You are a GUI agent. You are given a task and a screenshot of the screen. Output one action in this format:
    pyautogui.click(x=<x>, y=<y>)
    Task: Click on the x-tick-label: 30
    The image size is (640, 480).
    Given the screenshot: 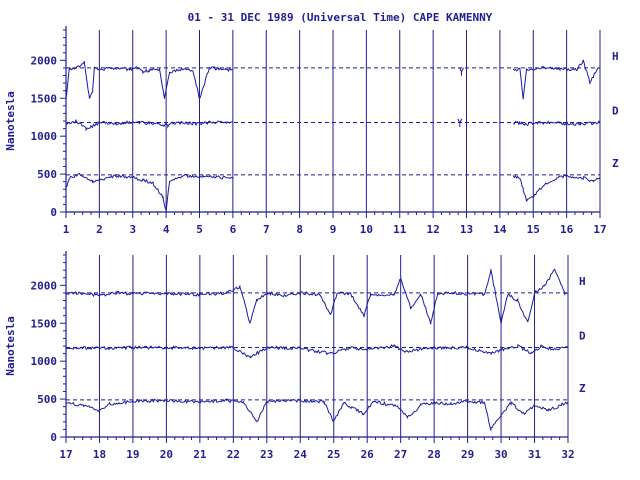 What is the action you would take?
    pyautogui.click(x=500, y=454)
    